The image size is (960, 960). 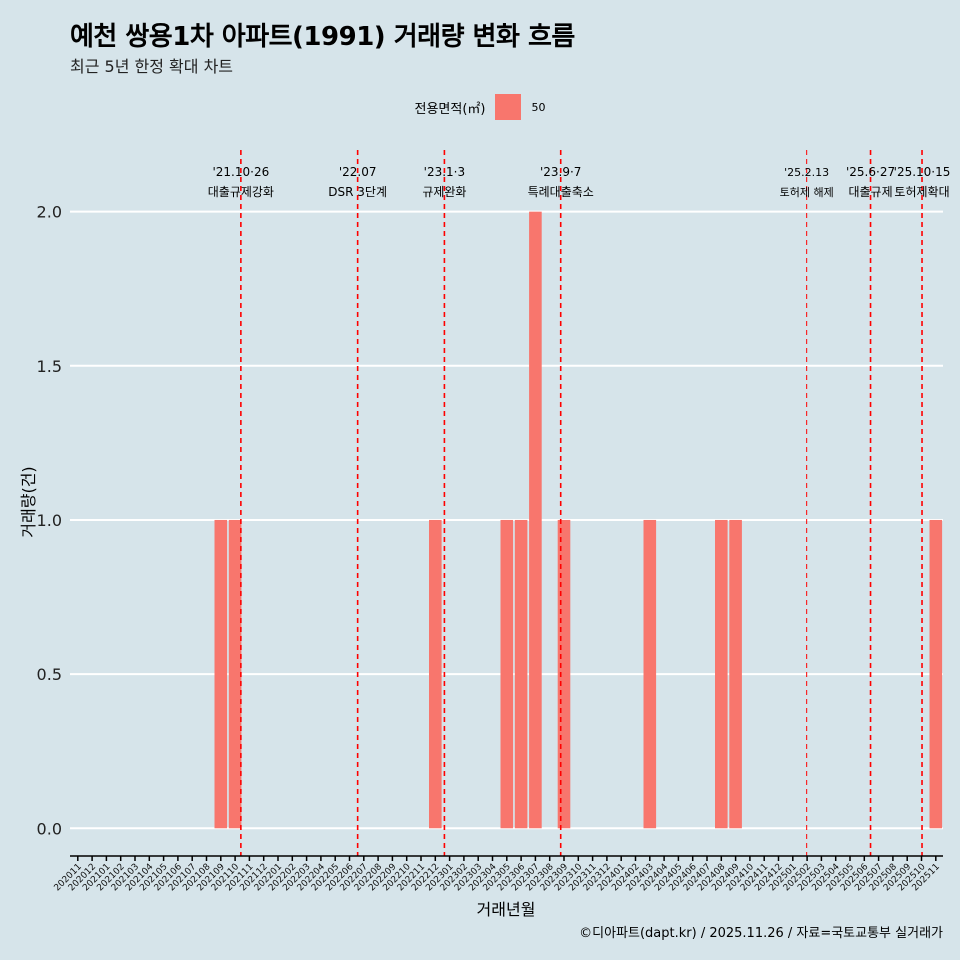 What do you see at coordinates (508, 107) in the screenshot?
I see `legend-key-swatch` at bounding box center [508, 107].